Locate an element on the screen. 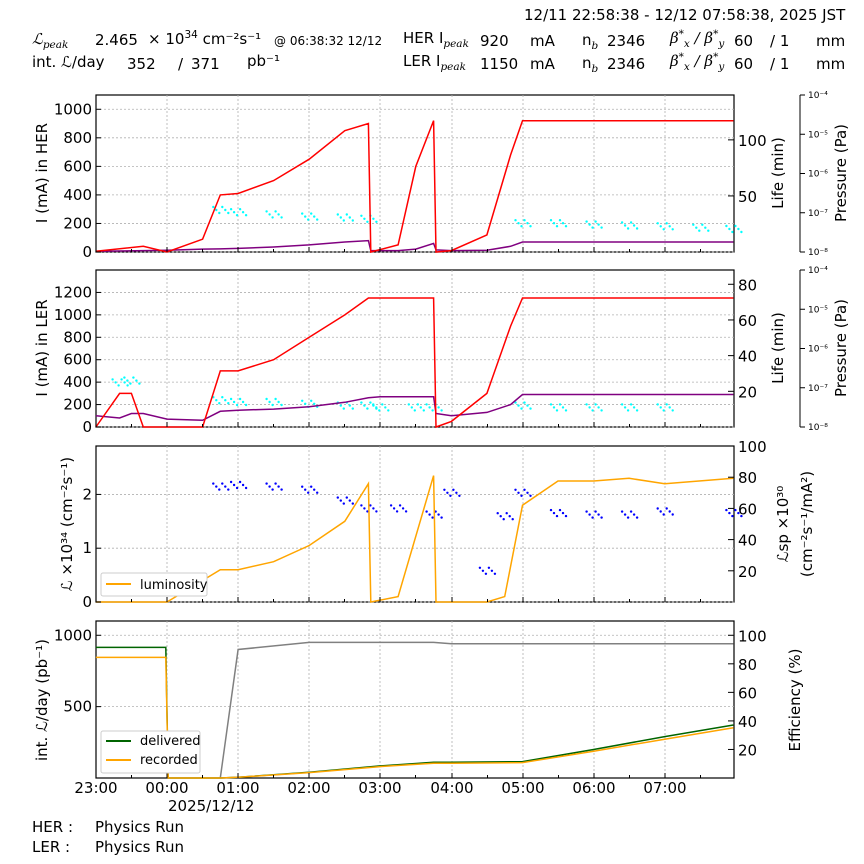  ler-ipeak-label: LER Ipeak is located at coordinates (435, 62).